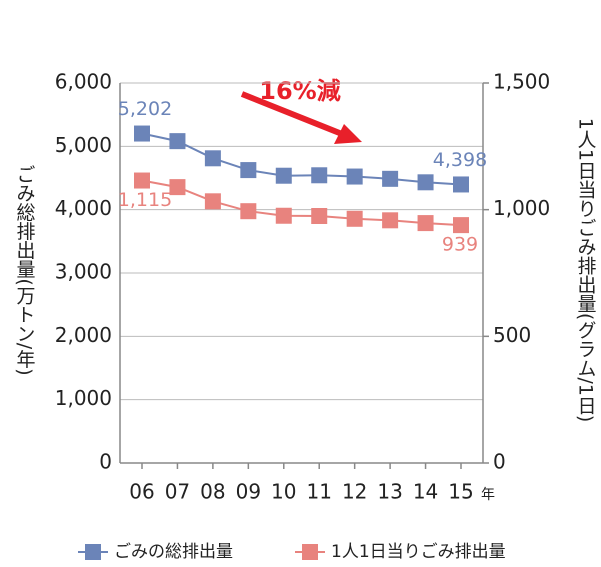  Describe the element at coordinates (488, 495) in the screenshot. I see `x-unit: 年` at that location.